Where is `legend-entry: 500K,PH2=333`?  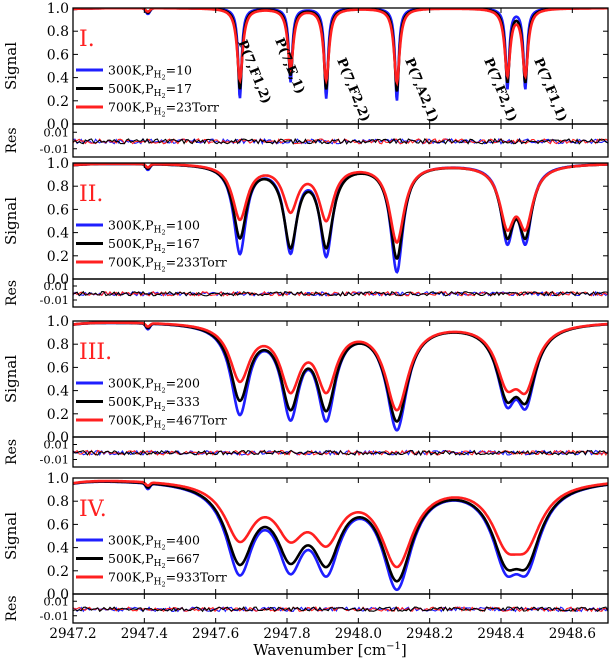 legend-entry: 500K,PH2=333 is located at coordinates (154, 403).